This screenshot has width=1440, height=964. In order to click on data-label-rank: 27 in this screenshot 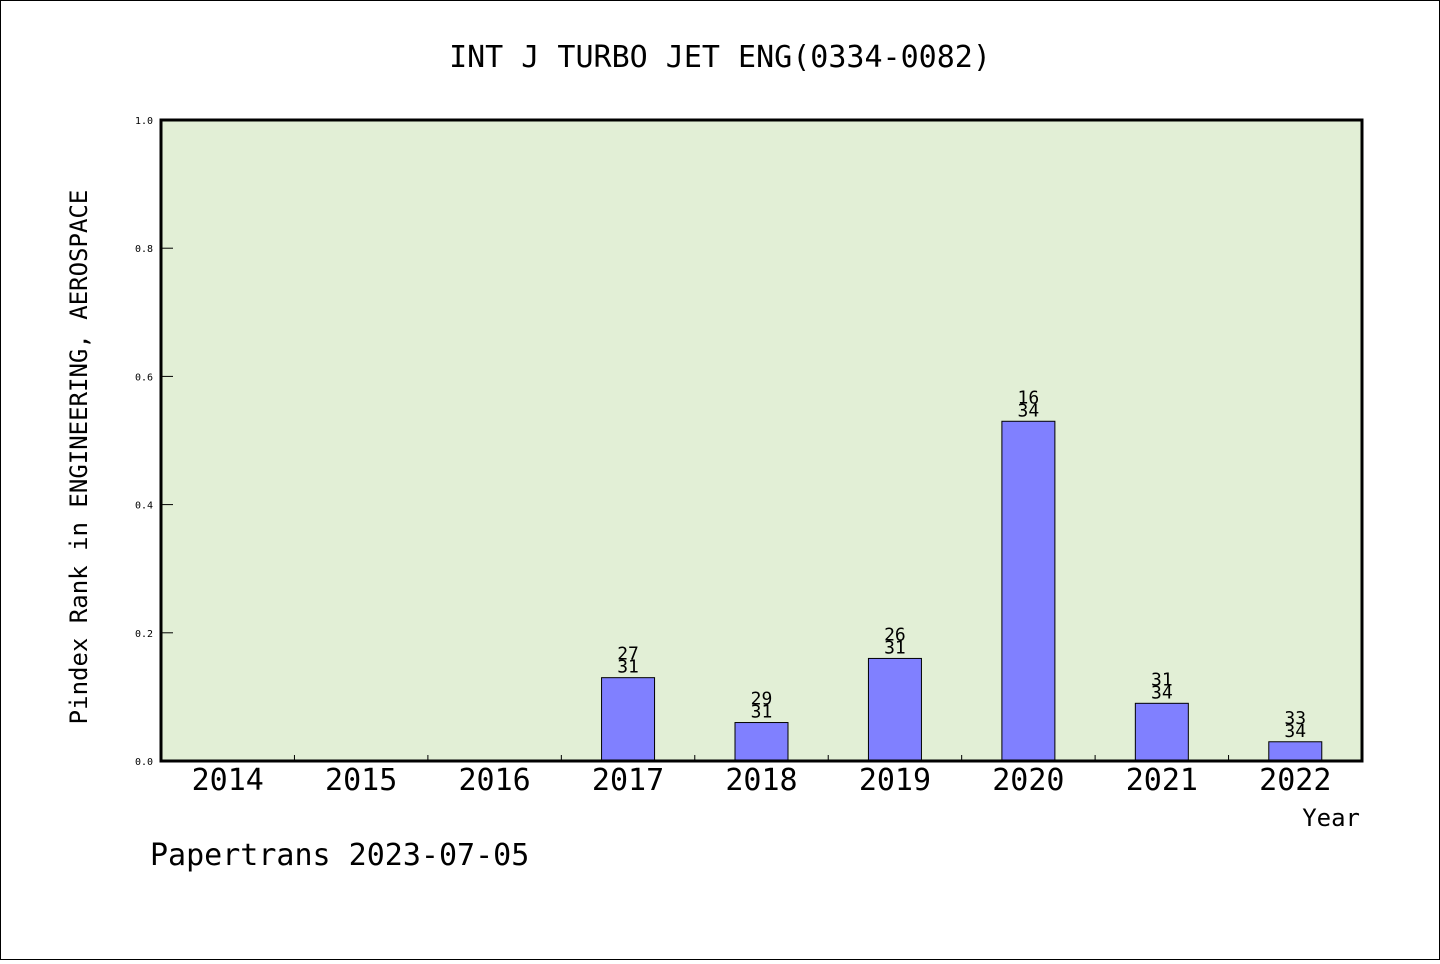, I will do `click(628, 654)`.